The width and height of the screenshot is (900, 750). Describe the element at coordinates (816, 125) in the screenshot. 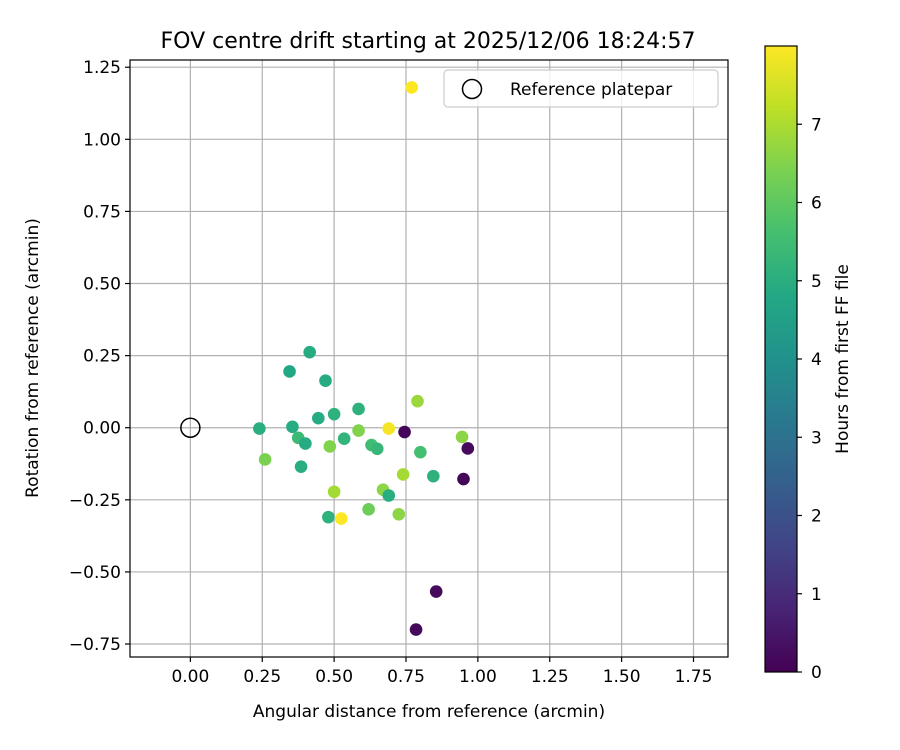

I see `colorbar-tick-label: 7` at that location.